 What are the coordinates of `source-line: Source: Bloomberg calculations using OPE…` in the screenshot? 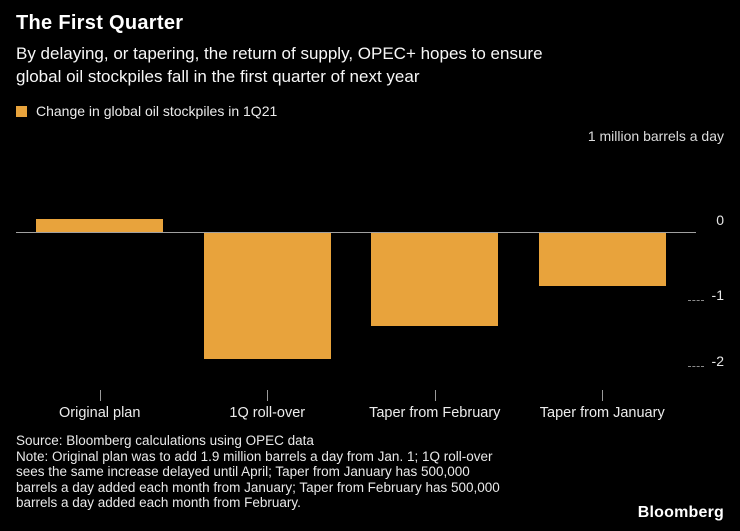 It's located at (165, 440).